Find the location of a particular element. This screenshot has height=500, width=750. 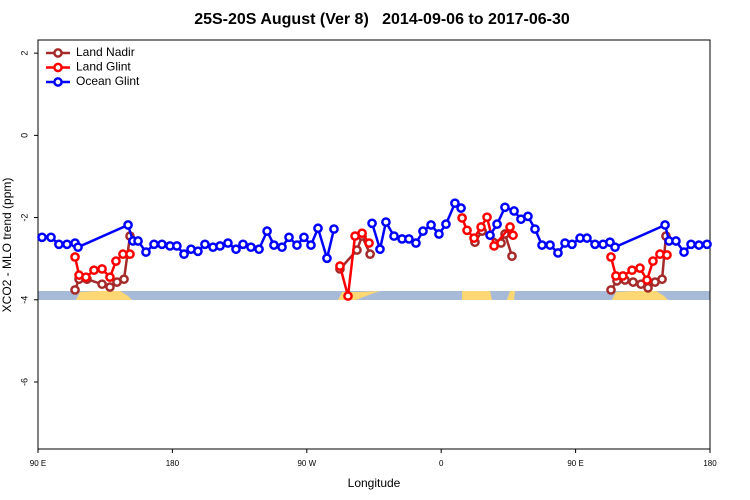

legend-label: Land Glint is located at coordinates (103, 67).